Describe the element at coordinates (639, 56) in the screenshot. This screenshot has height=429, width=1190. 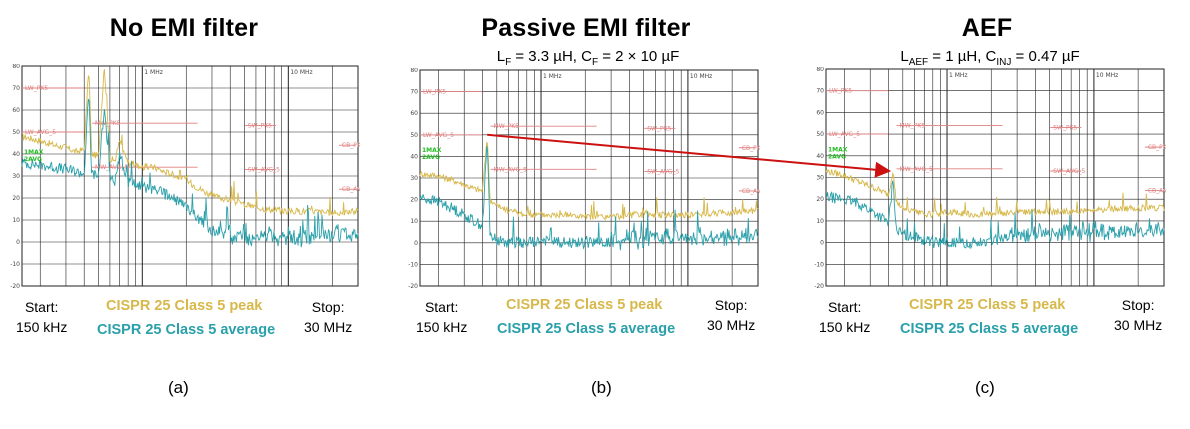
I see `capacitance-value: = 2 × 10 µF` at that location.